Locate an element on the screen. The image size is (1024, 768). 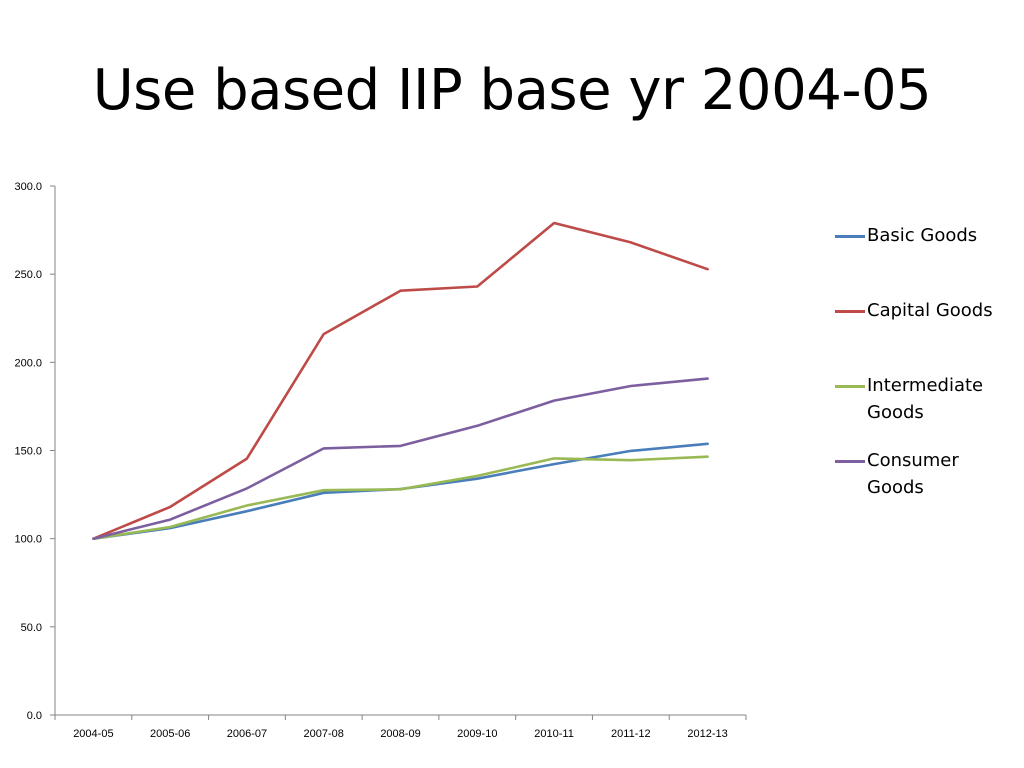
y-tick-label: 50.0 is located at coordinates (31, 628).